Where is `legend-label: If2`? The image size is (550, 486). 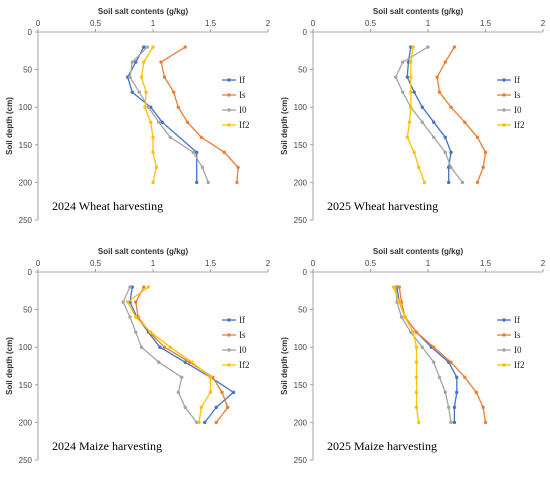
legend-label: If2 is located at coordinates (519, 125).